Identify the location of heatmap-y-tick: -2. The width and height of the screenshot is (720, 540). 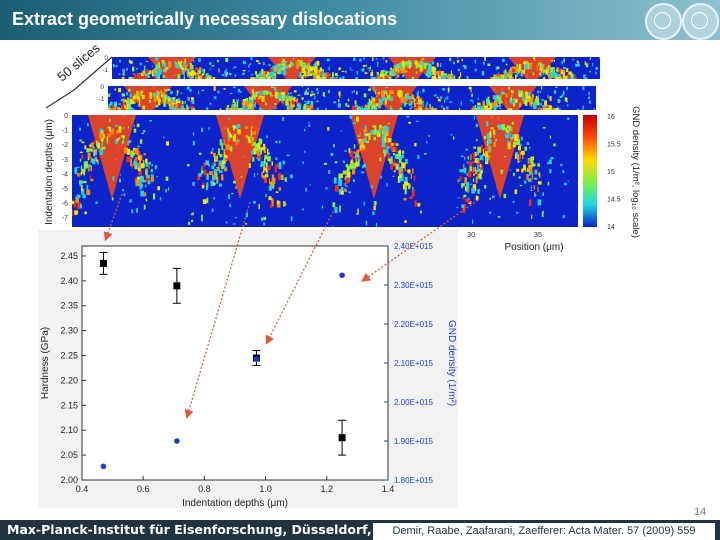
(65, 145).